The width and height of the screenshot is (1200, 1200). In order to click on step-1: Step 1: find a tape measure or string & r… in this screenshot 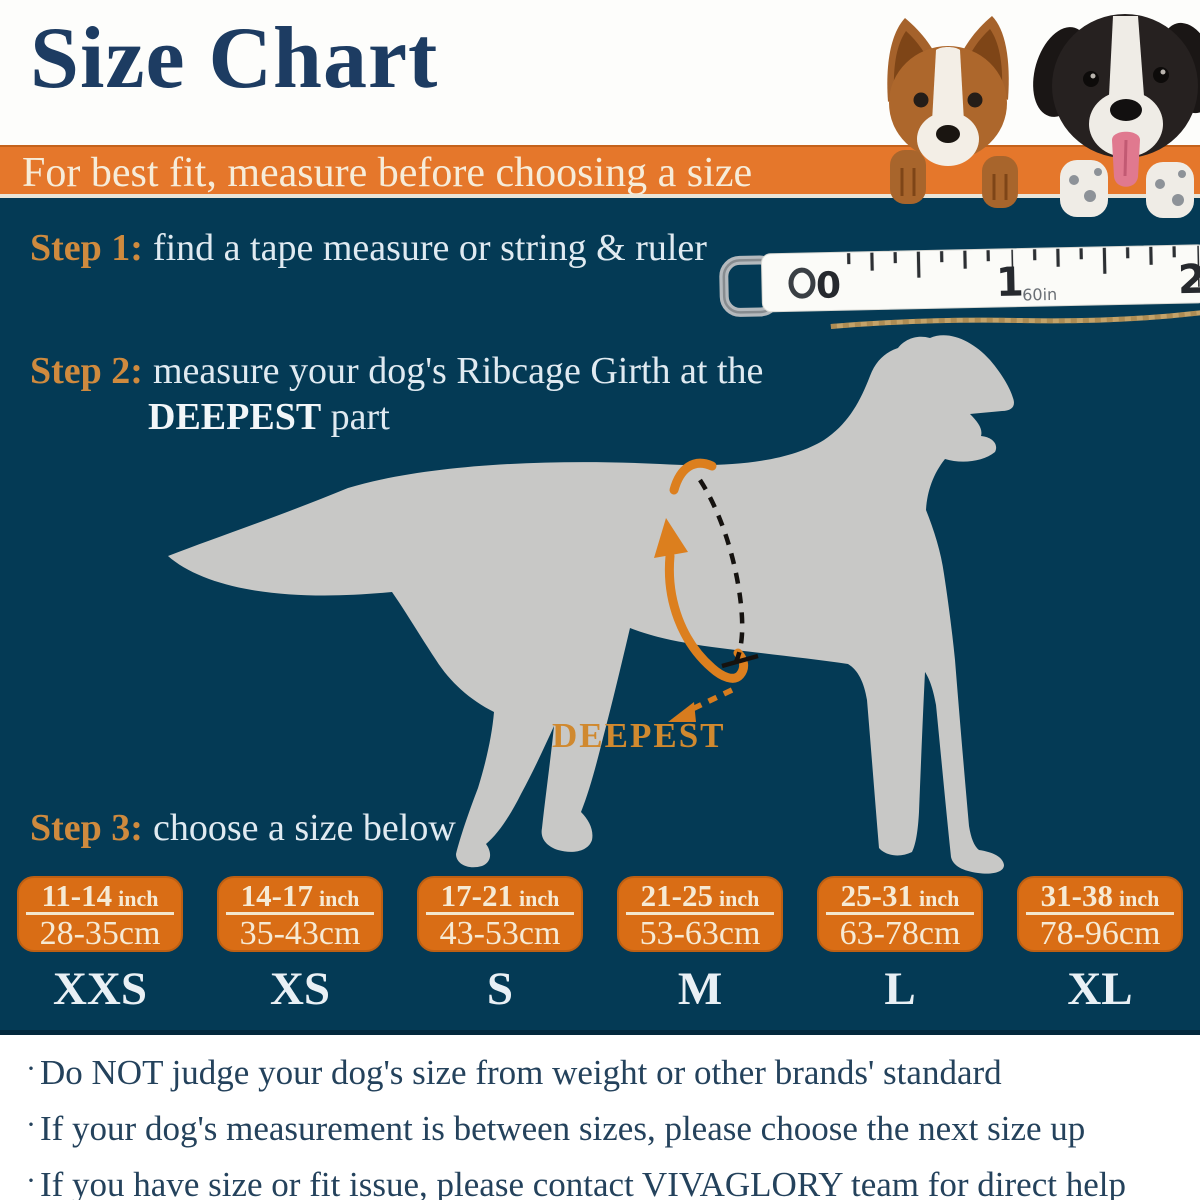, I will do `click(368, 248)`.